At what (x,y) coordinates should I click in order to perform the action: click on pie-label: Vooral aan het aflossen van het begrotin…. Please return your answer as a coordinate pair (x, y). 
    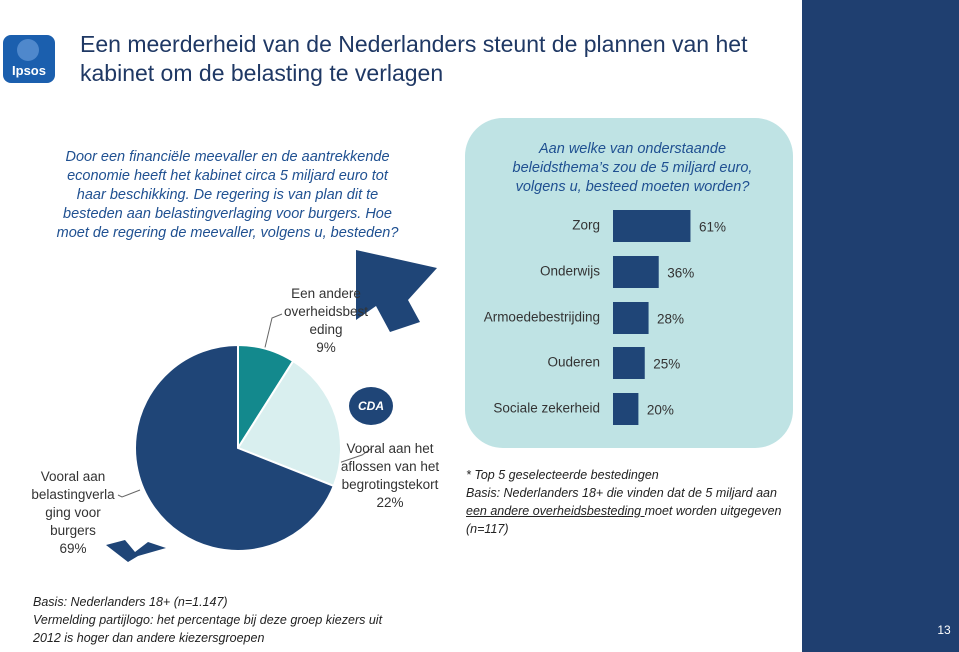
    Looking at the image, I should click on (390, 476).